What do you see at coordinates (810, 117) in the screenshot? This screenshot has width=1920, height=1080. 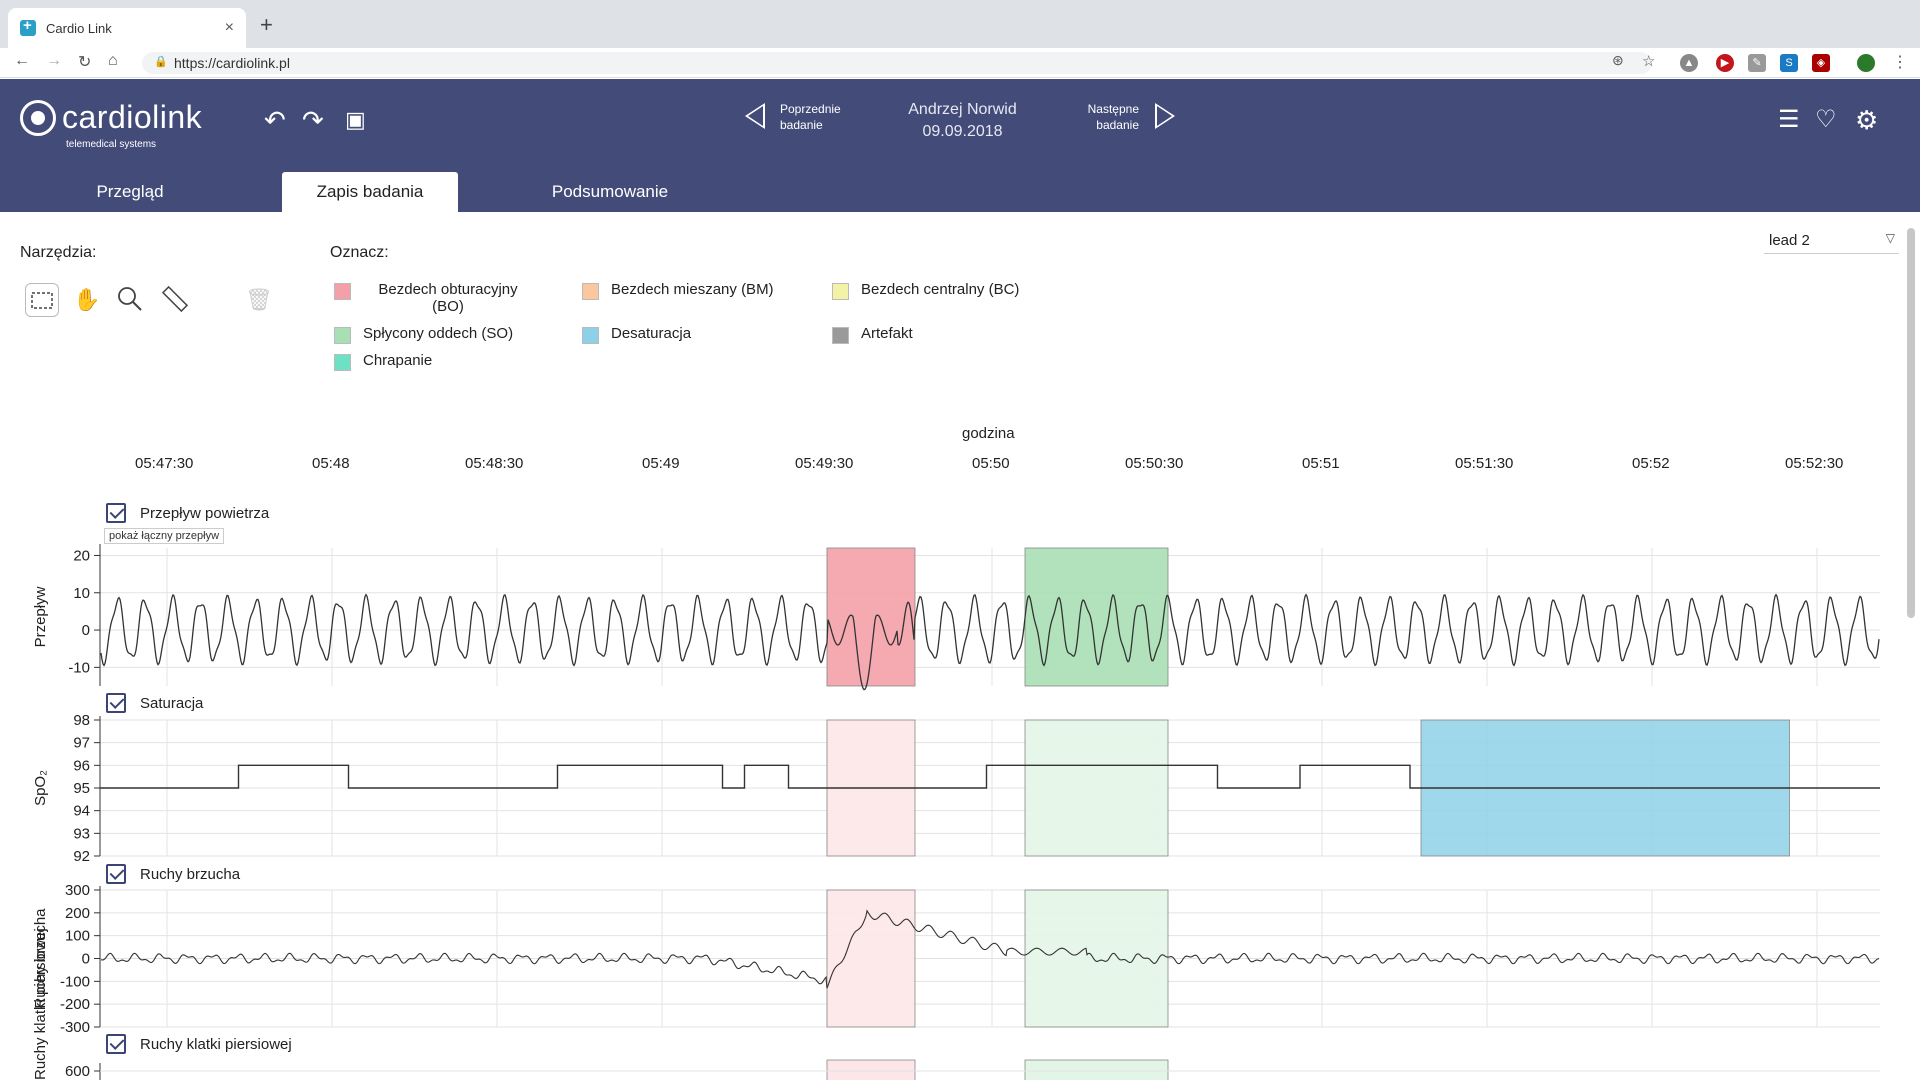 I see `previous-exam-button: Poprzednie badanie` at bounding box center [810, 117].